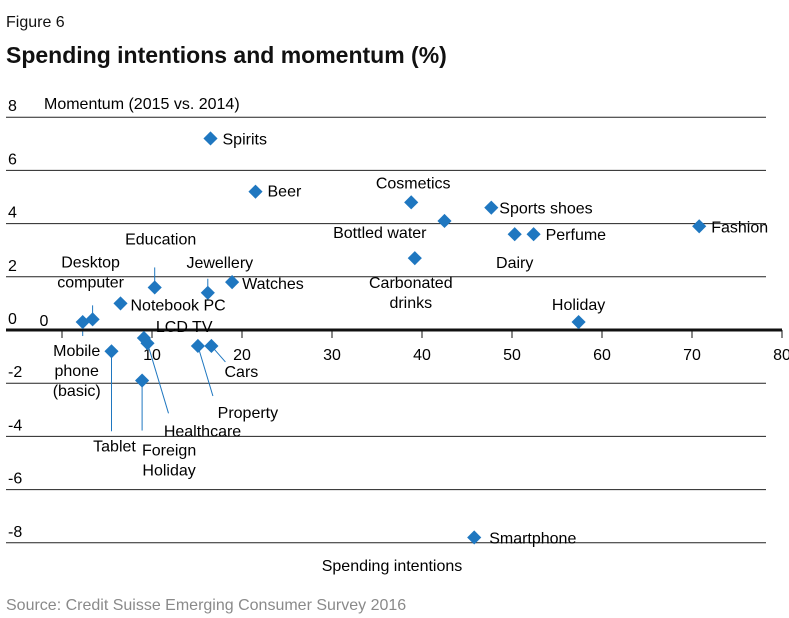 This screenshot has height=618, width=789. What do you see at coordinates (169, 461) in the screenshot?
I see `data-point-label: Foreign Holiday` at bounding box center [169, 461].